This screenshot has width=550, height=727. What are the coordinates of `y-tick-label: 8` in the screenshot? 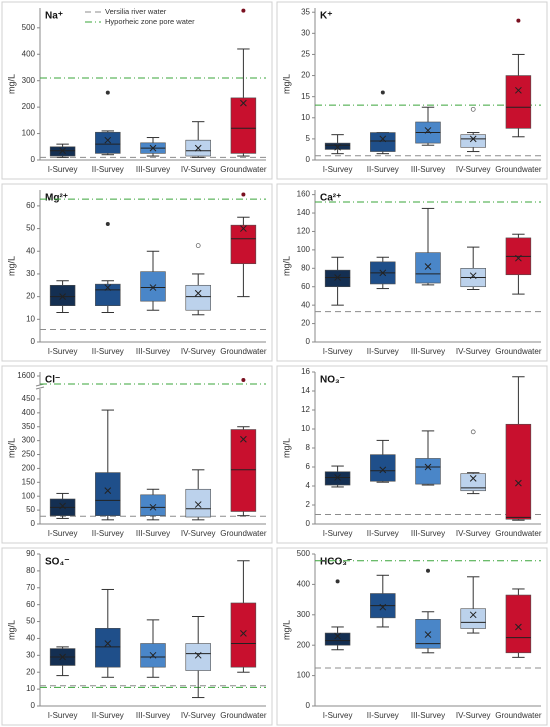 It's located at (308, 447).